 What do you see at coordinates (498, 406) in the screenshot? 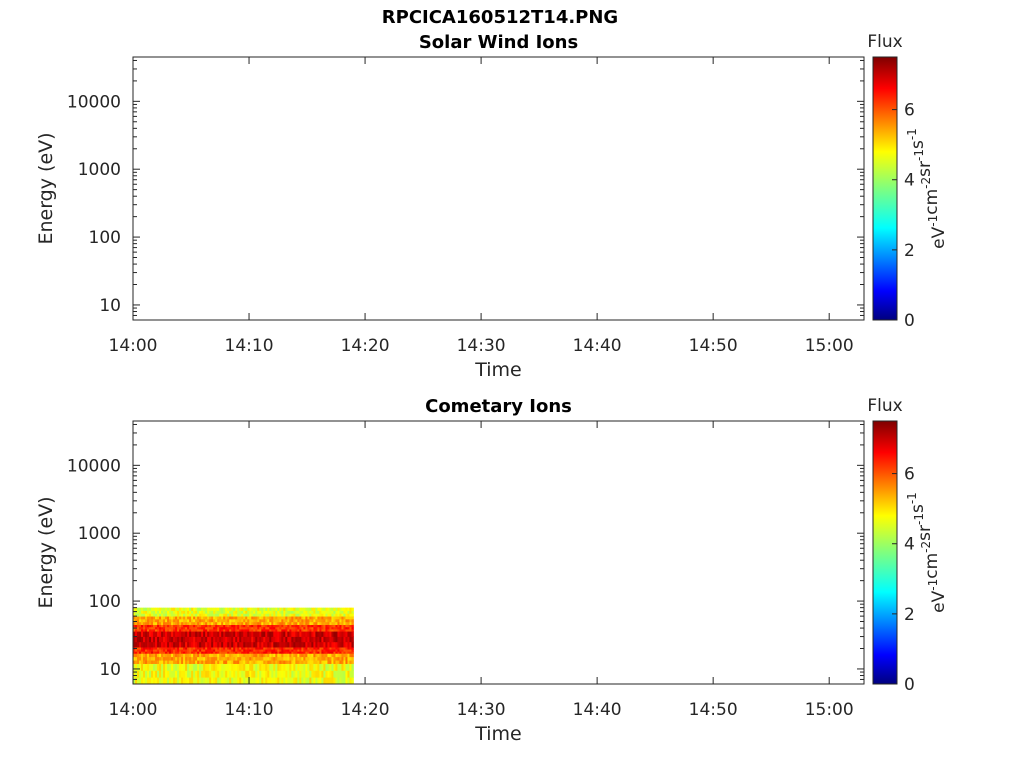
I see `panel-title: Cometary Ions` at bounding box center [498, 406].